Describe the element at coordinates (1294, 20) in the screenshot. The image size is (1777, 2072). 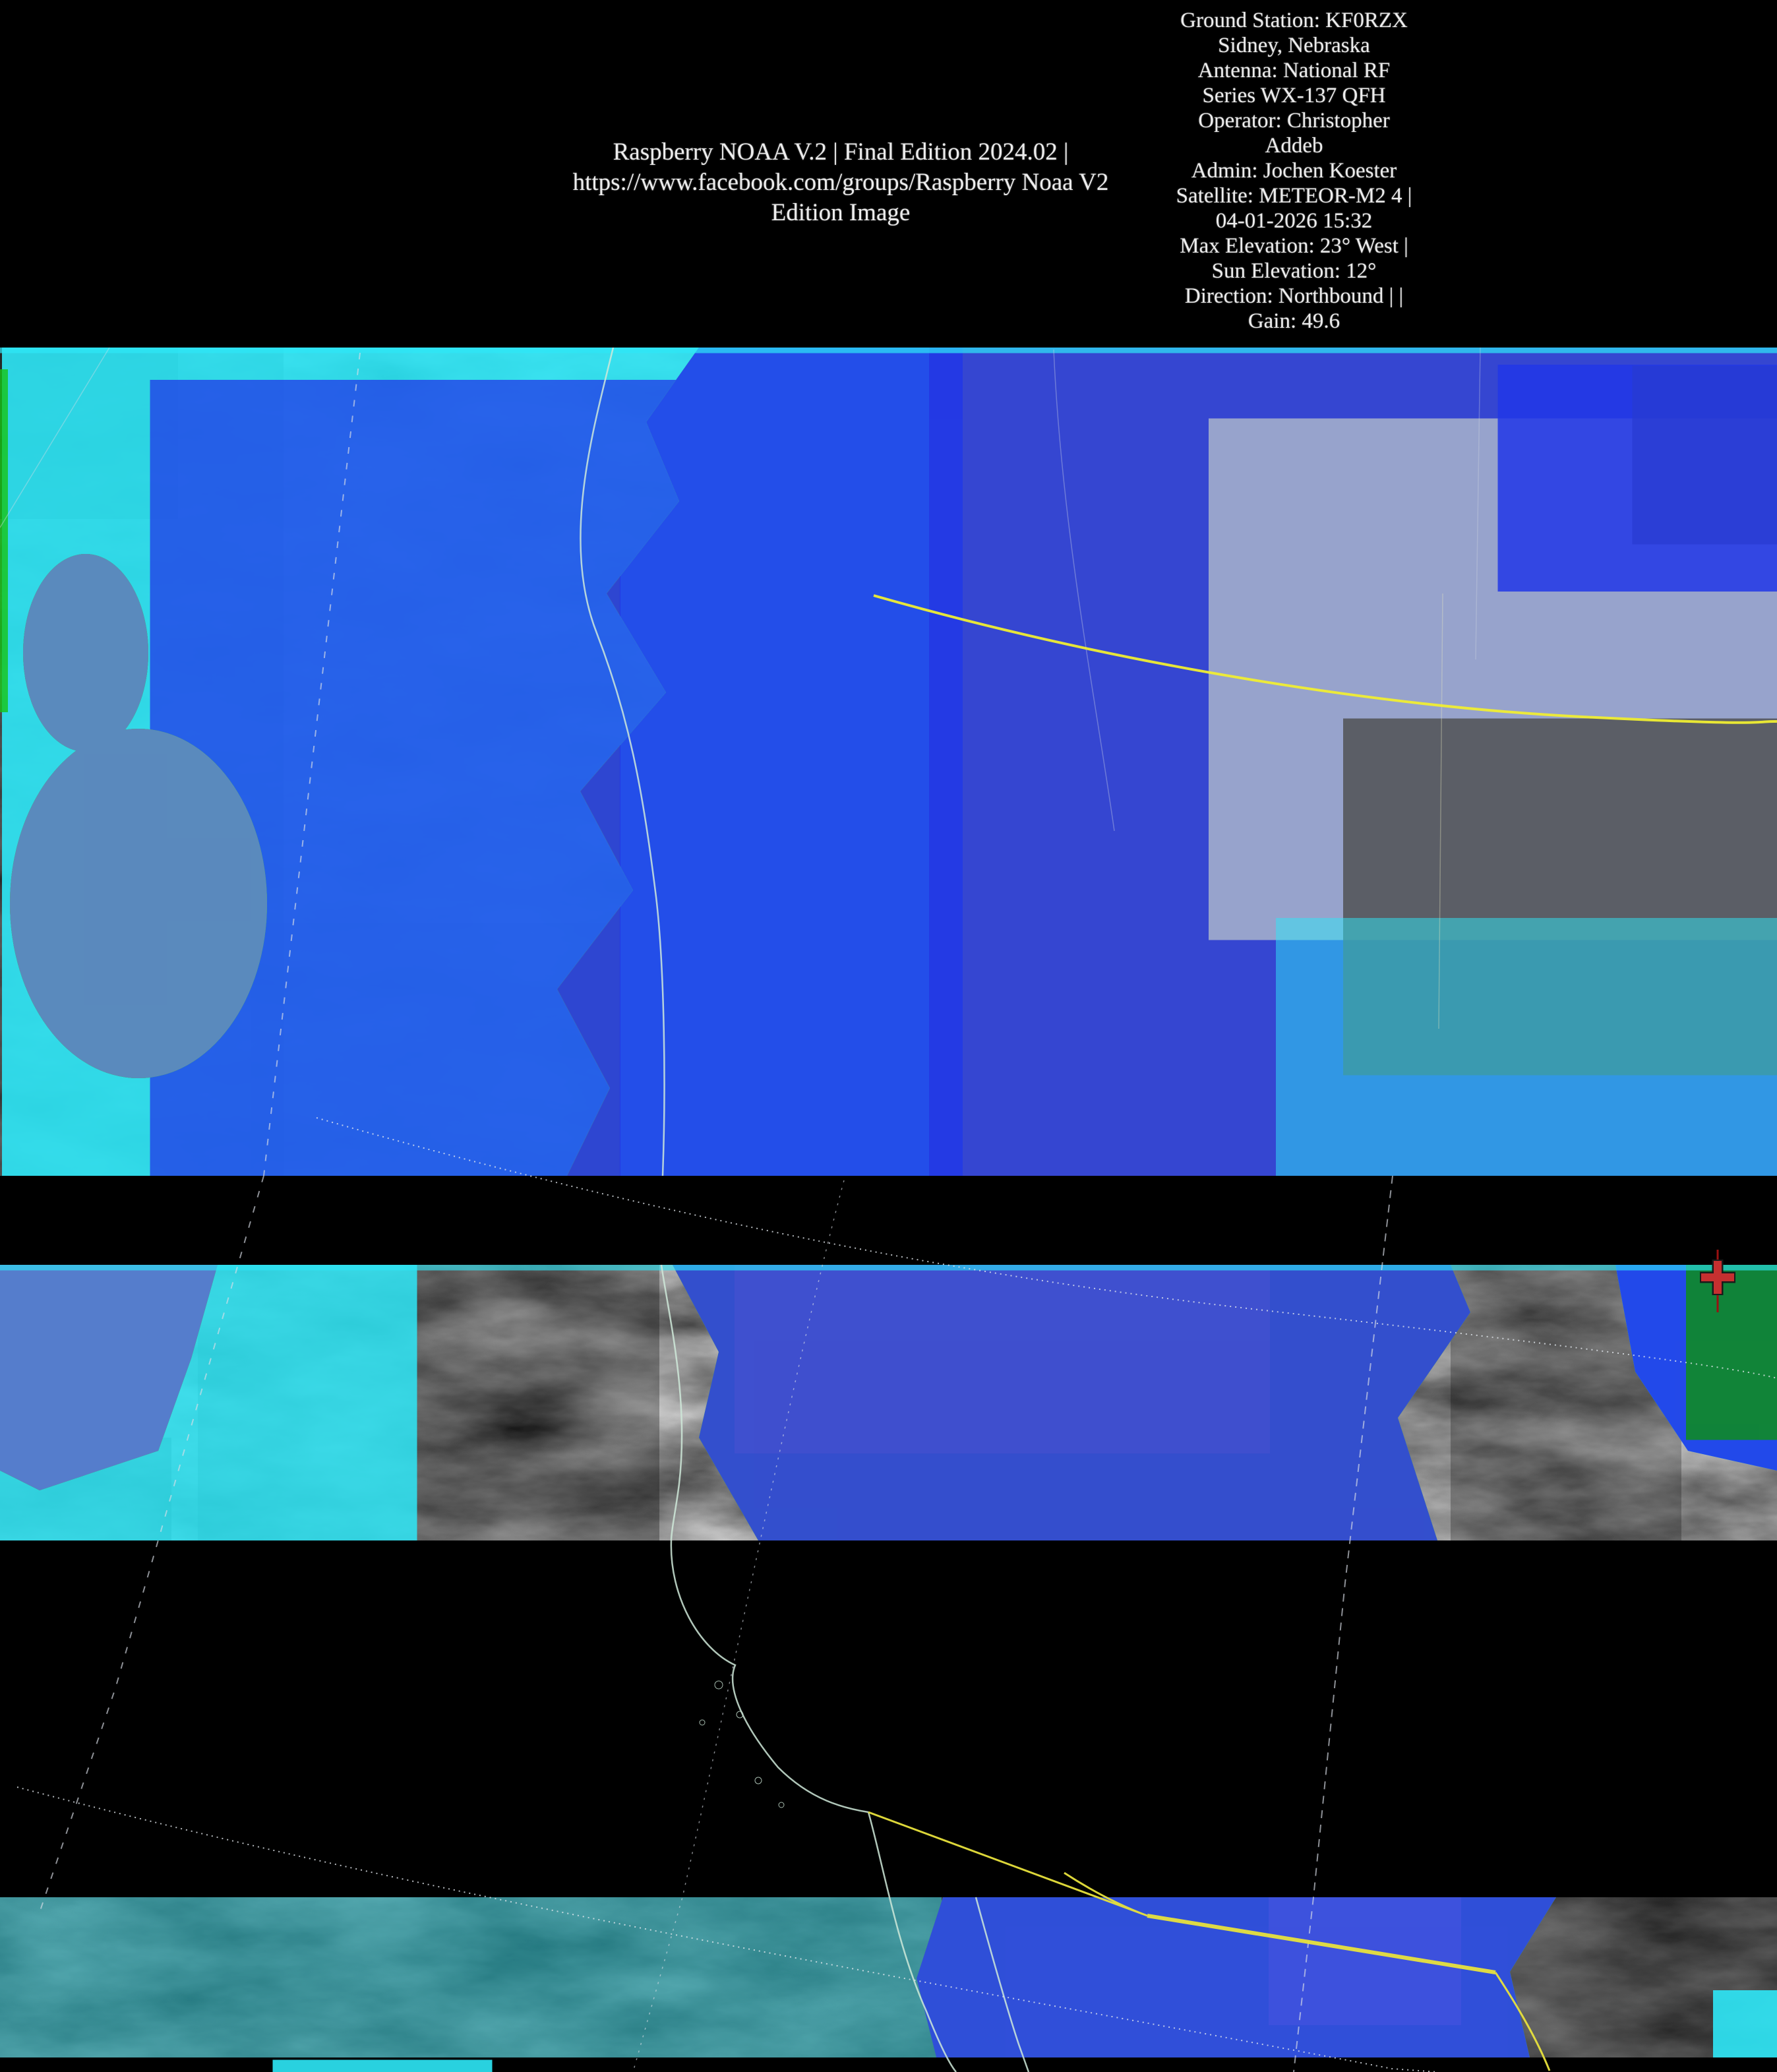
I see `info-ground-station: Ground Station: KF0RZX` at that location.